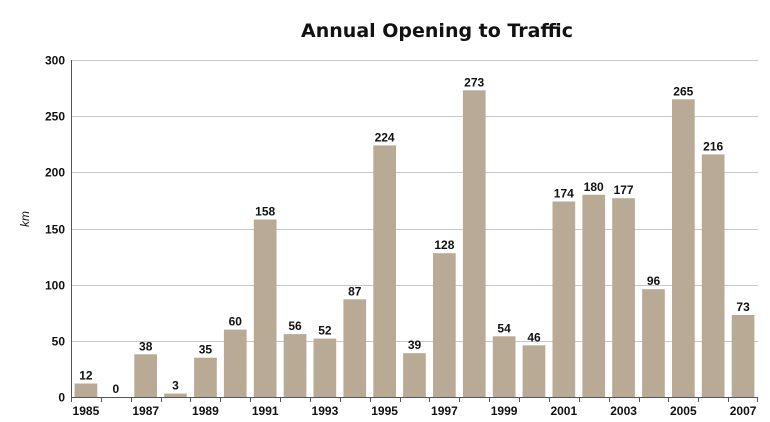 This screenshot has width=770, height=422. Describe the element at coordinates (385, 137) in the screenshot. I see `bar-value-label: 224` at that location.